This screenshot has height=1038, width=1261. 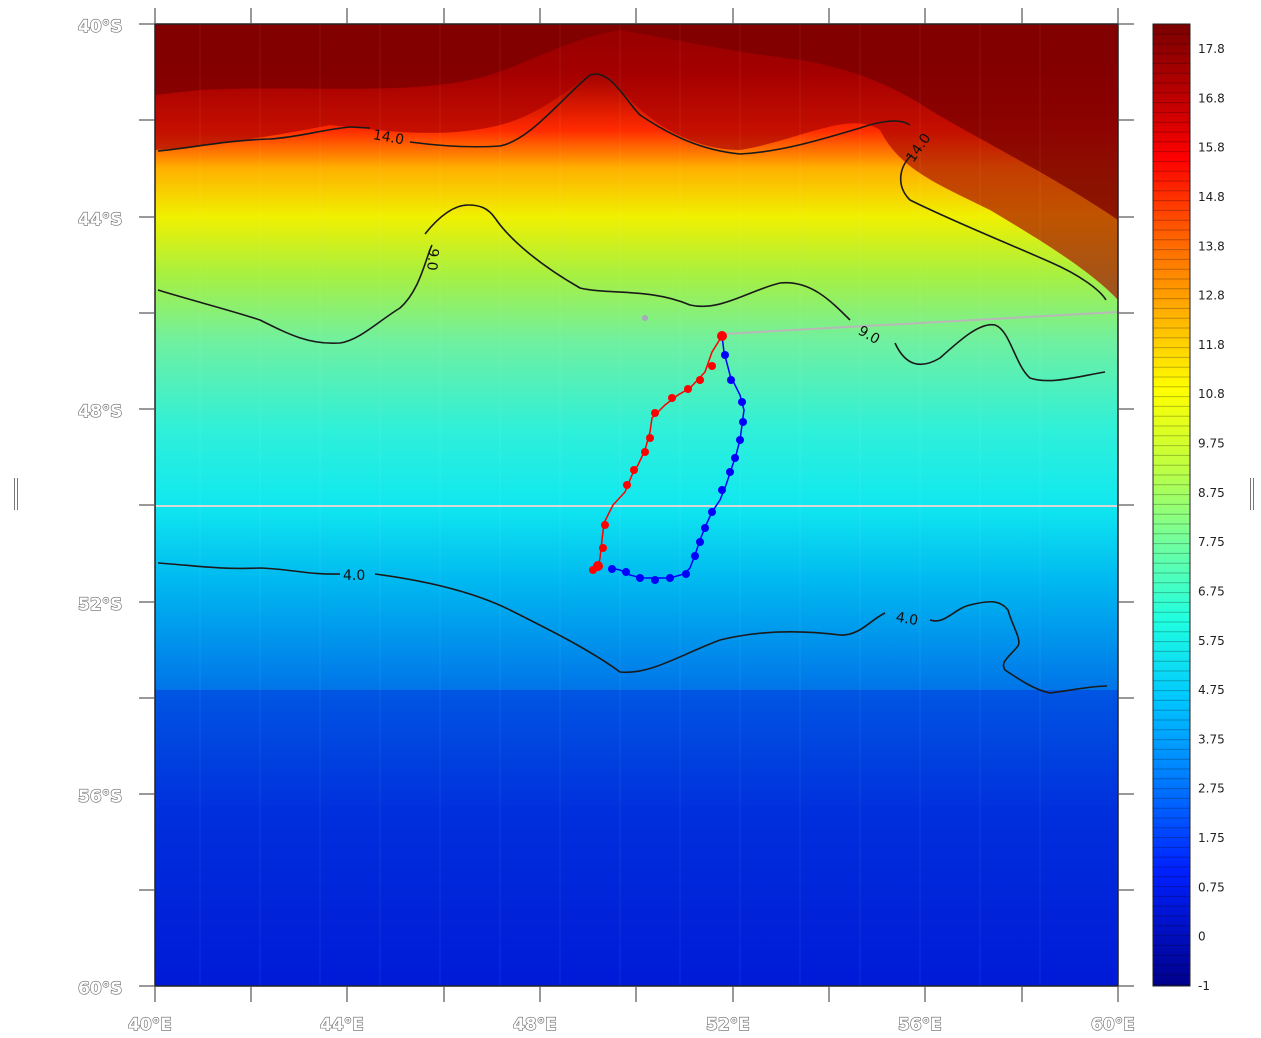 I want to click on contour-4-west, so click(x=632, y=628).